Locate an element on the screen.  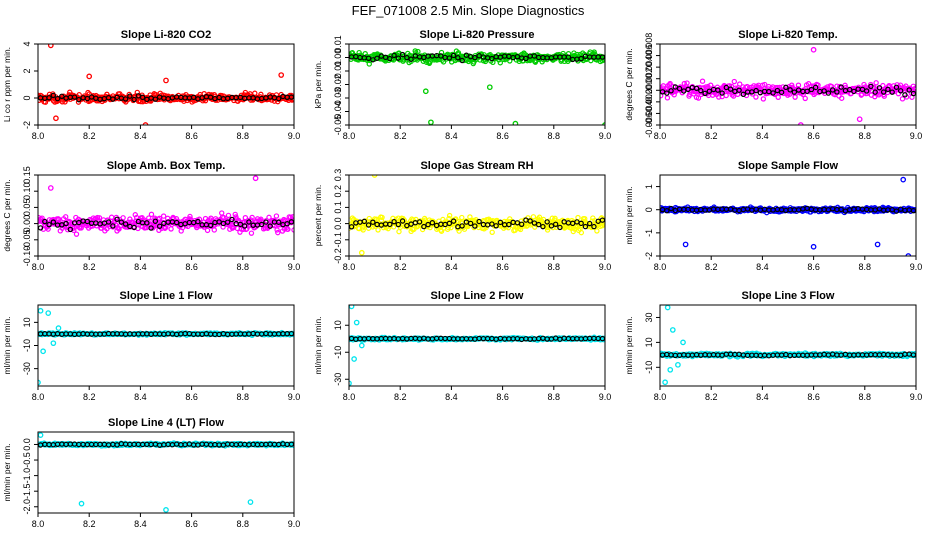
y-tick-label: 10 is located at coordinates (338, 325).